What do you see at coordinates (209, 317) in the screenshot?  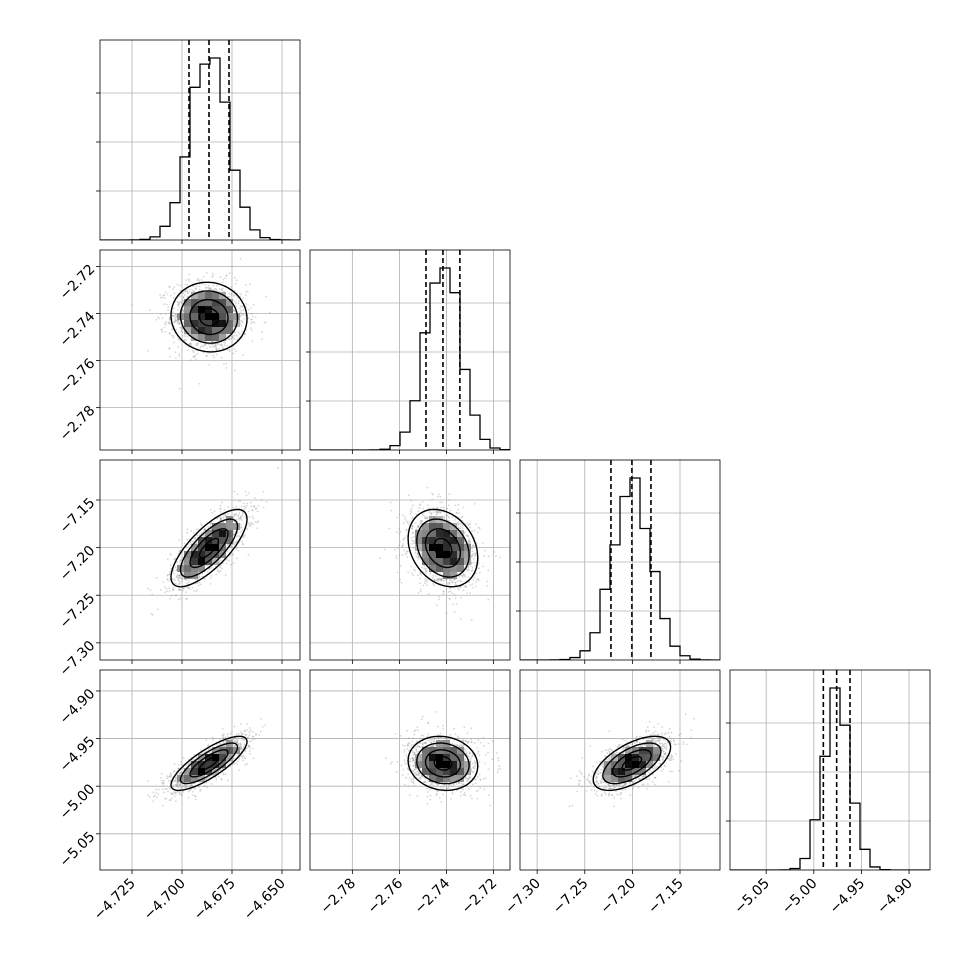 I see `contour-line` at bounding box center [209, 317].